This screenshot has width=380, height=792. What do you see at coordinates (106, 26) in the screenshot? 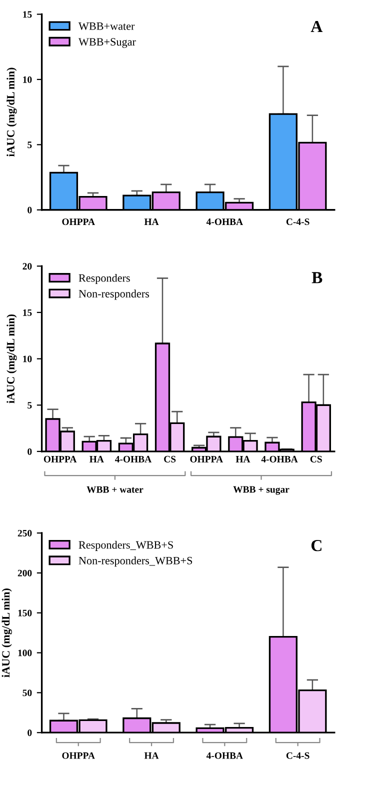
I see `legend-label: WBB+water` at bounding box center [106, 26].